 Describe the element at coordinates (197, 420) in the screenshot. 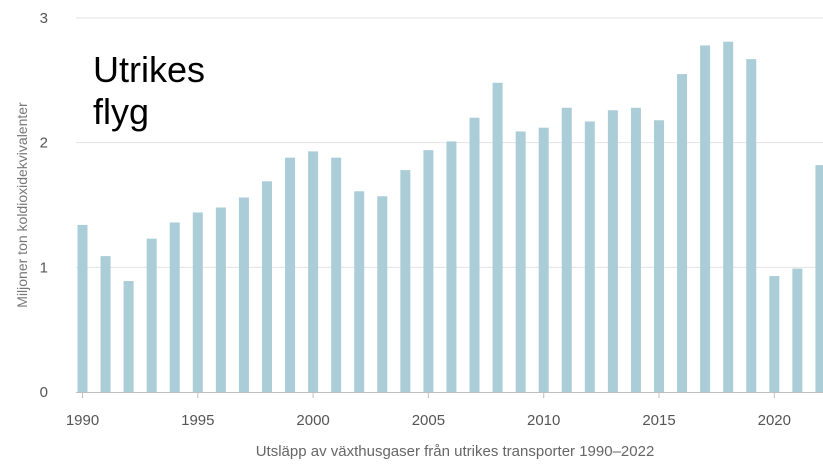

I see `x-tick-label: 1995` at that location.